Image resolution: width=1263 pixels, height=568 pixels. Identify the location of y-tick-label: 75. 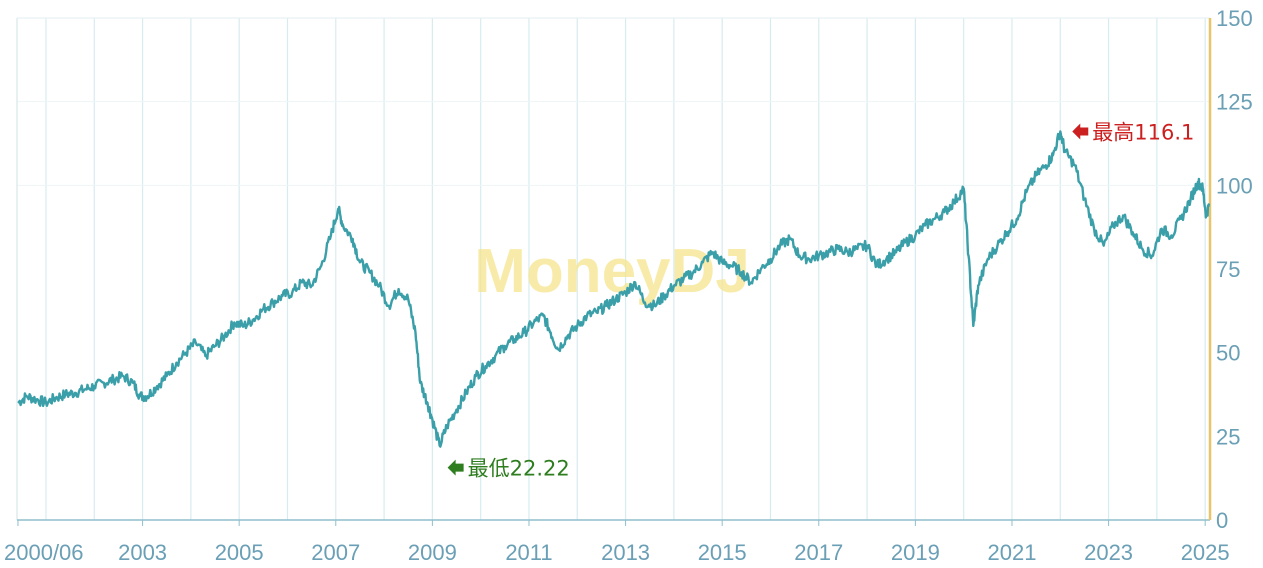
(1228, 269).